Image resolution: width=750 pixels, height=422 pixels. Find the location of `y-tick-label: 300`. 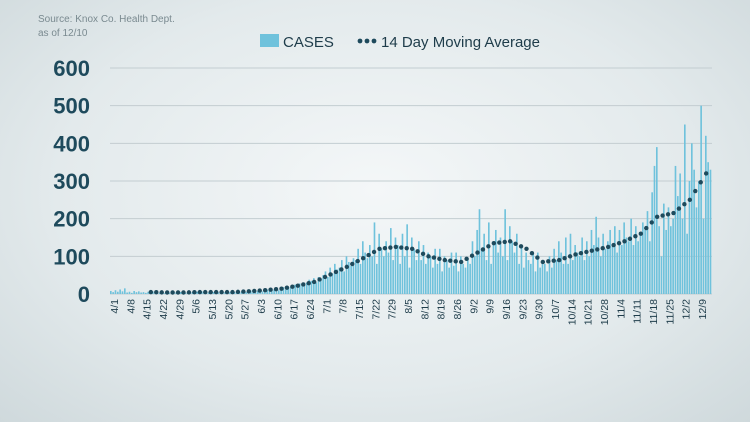

y-tick-label: 300 is located at coordinates (71, 181).